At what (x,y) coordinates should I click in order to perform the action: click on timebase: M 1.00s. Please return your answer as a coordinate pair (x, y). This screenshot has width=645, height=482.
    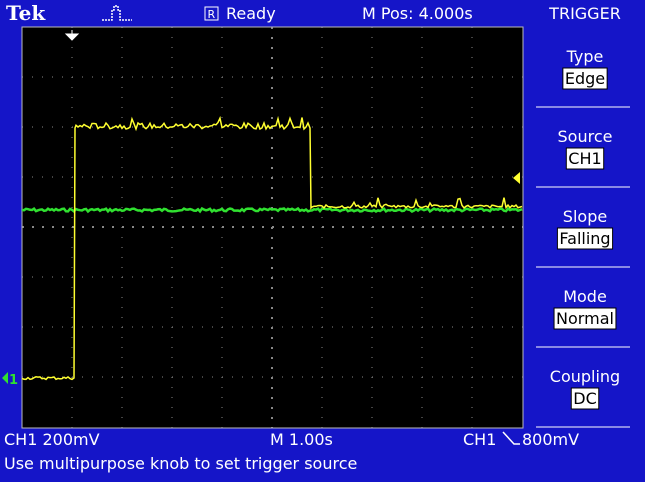
    Looking at the image, I should click on (301, 439).